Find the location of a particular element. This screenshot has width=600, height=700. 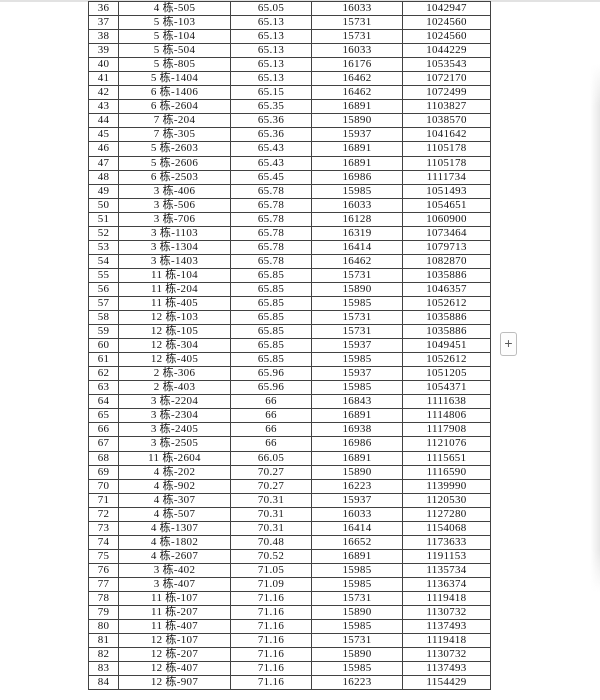

unit-cell: 12 栋-207 is located at coordinates (174, 655).